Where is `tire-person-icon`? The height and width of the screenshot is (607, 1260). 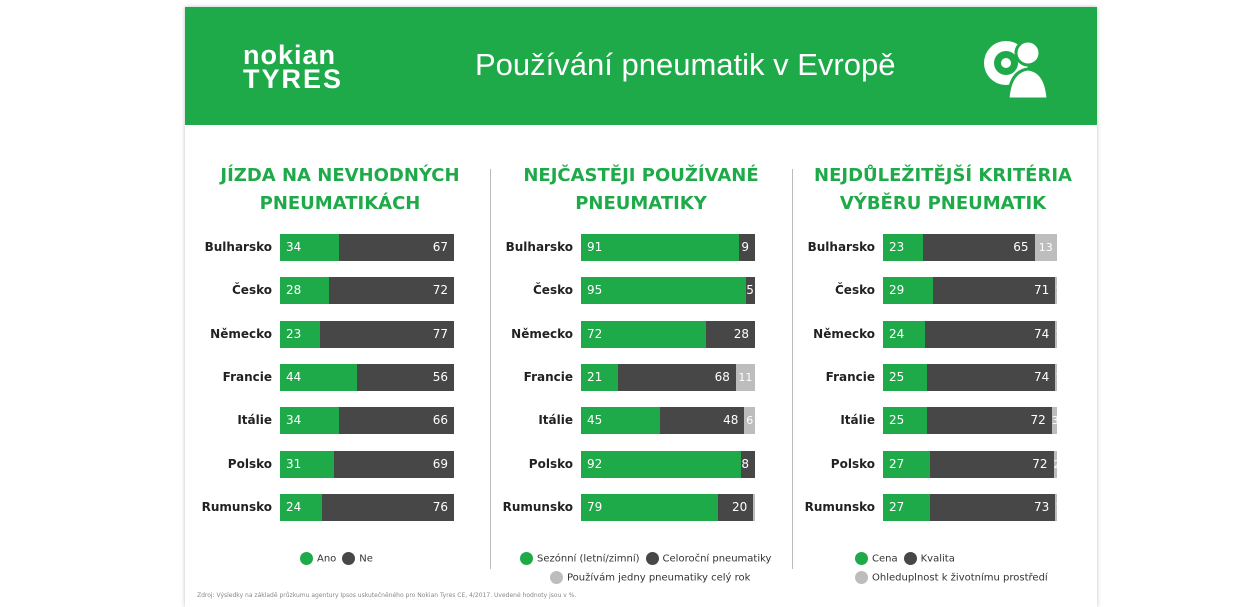 tire-person-icon is located at coordinates (1017, 70).